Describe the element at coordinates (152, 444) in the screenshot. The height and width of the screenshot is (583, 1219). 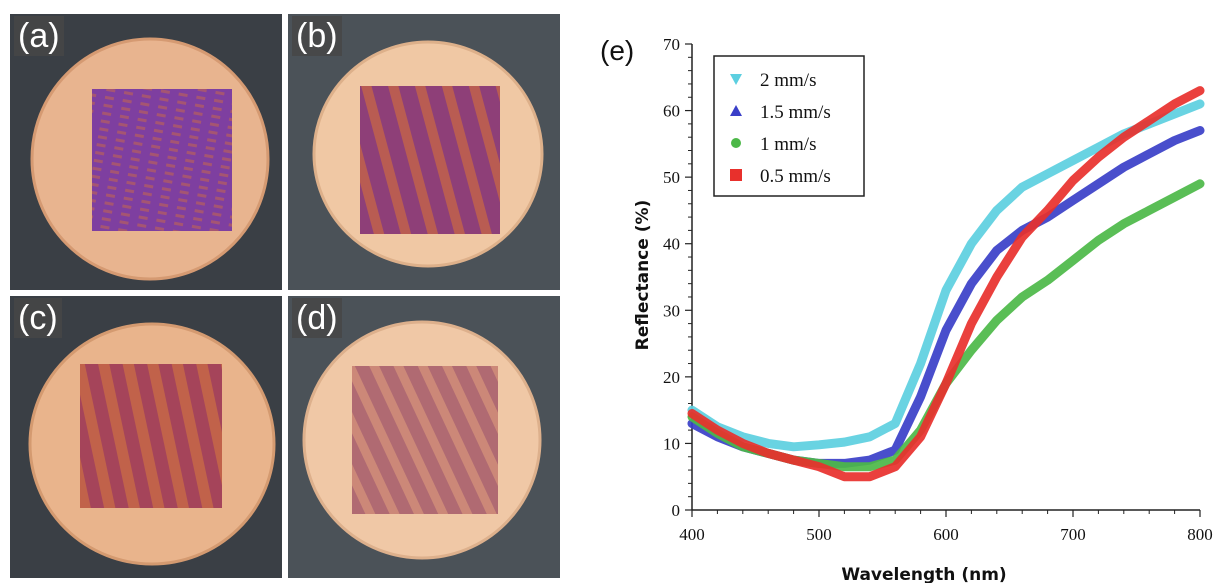
I see `sample-disk-c` at that location.